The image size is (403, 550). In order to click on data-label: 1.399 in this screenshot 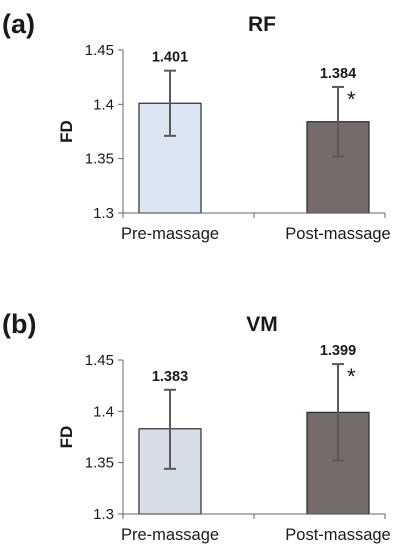, I will do `click(338, 351)`.